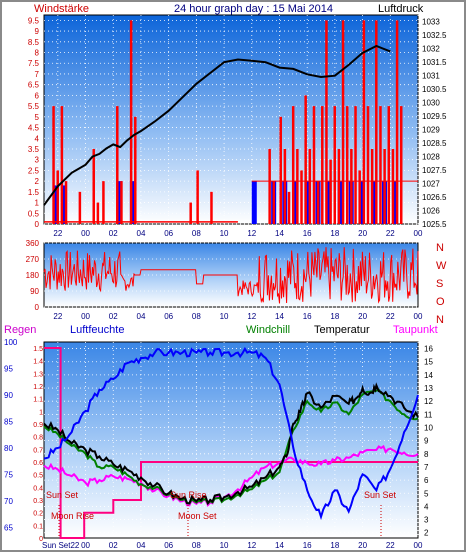  What do you see at coordinates (38, 488) in the screenshot?
I see `rain-tick-label: 0.4` at bounding box center [38, 488].